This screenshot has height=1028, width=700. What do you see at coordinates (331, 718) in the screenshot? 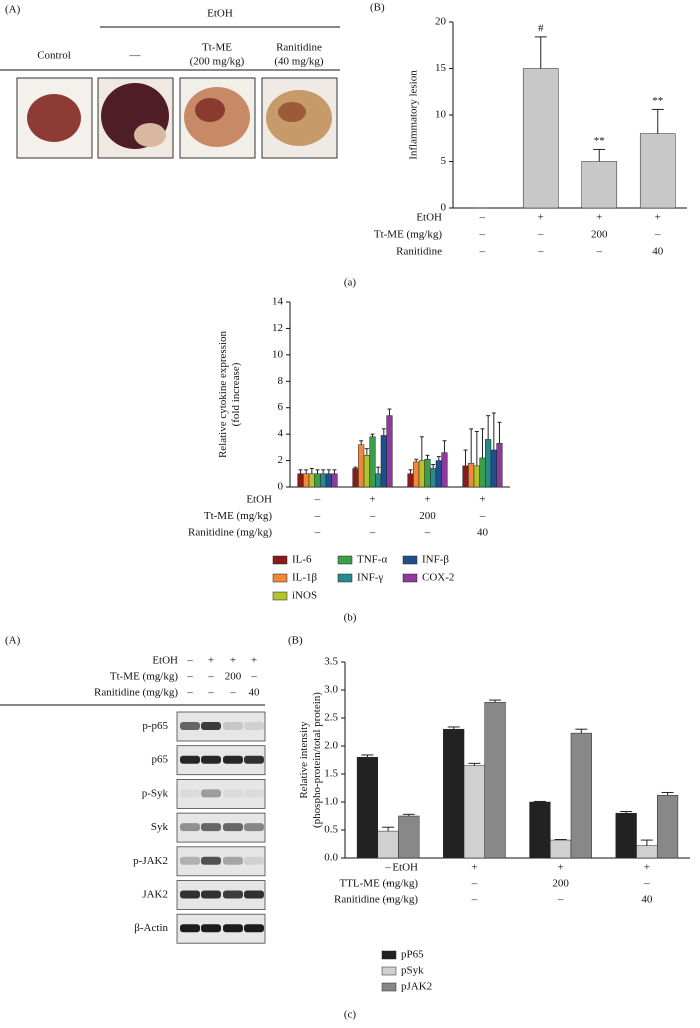
I see `y-tick-label: 2.5` at bounding box center [331, 718].